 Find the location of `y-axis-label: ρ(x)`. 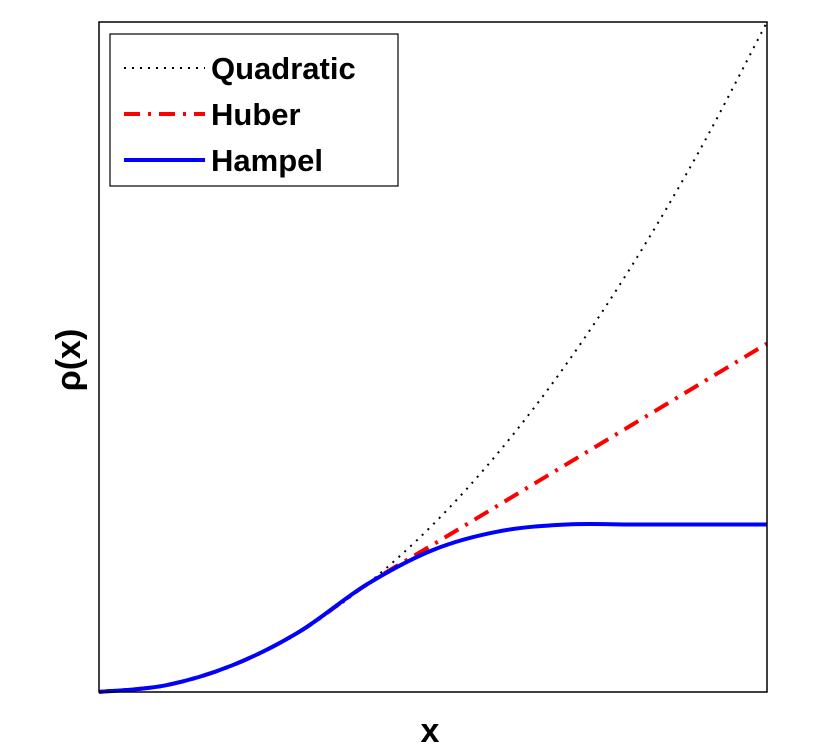

y-axis-label: ρ(x) is located at coordinates (69, 360).